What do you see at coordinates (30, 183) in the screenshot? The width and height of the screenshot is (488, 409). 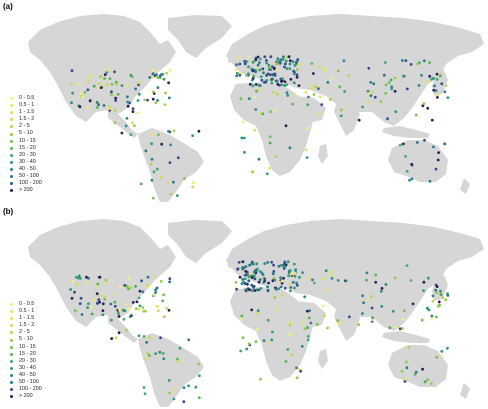 I see `legend-label: 100 - 200` at bounding box center [30, 183].